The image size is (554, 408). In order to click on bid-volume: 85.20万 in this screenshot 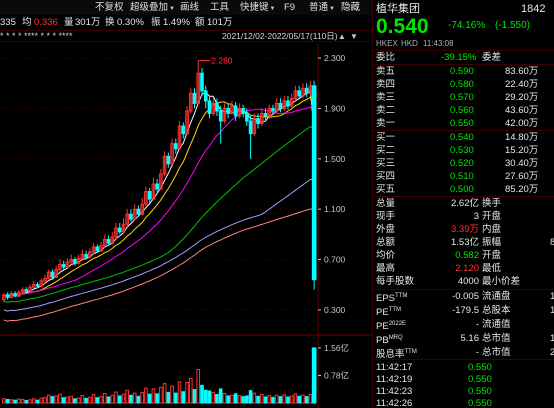, I will do `click(522, 189)`.